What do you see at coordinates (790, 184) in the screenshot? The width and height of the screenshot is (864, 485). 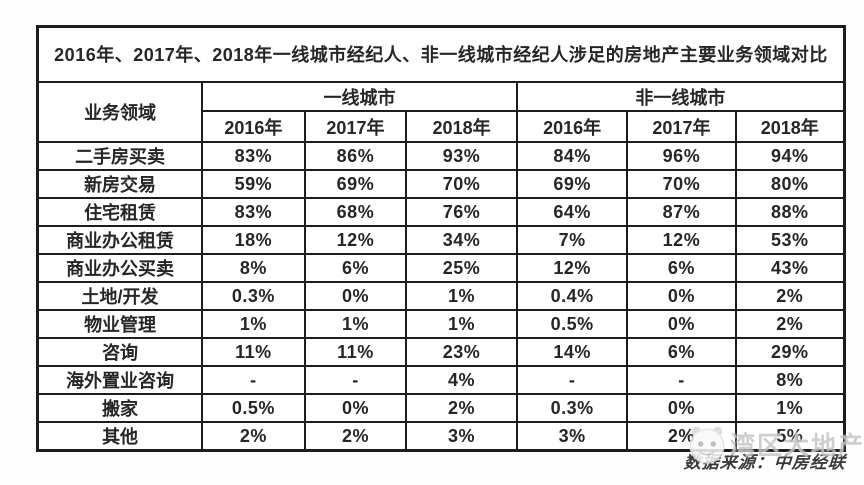 I see `cell-value: 80%` at bounding box center [790, 184].